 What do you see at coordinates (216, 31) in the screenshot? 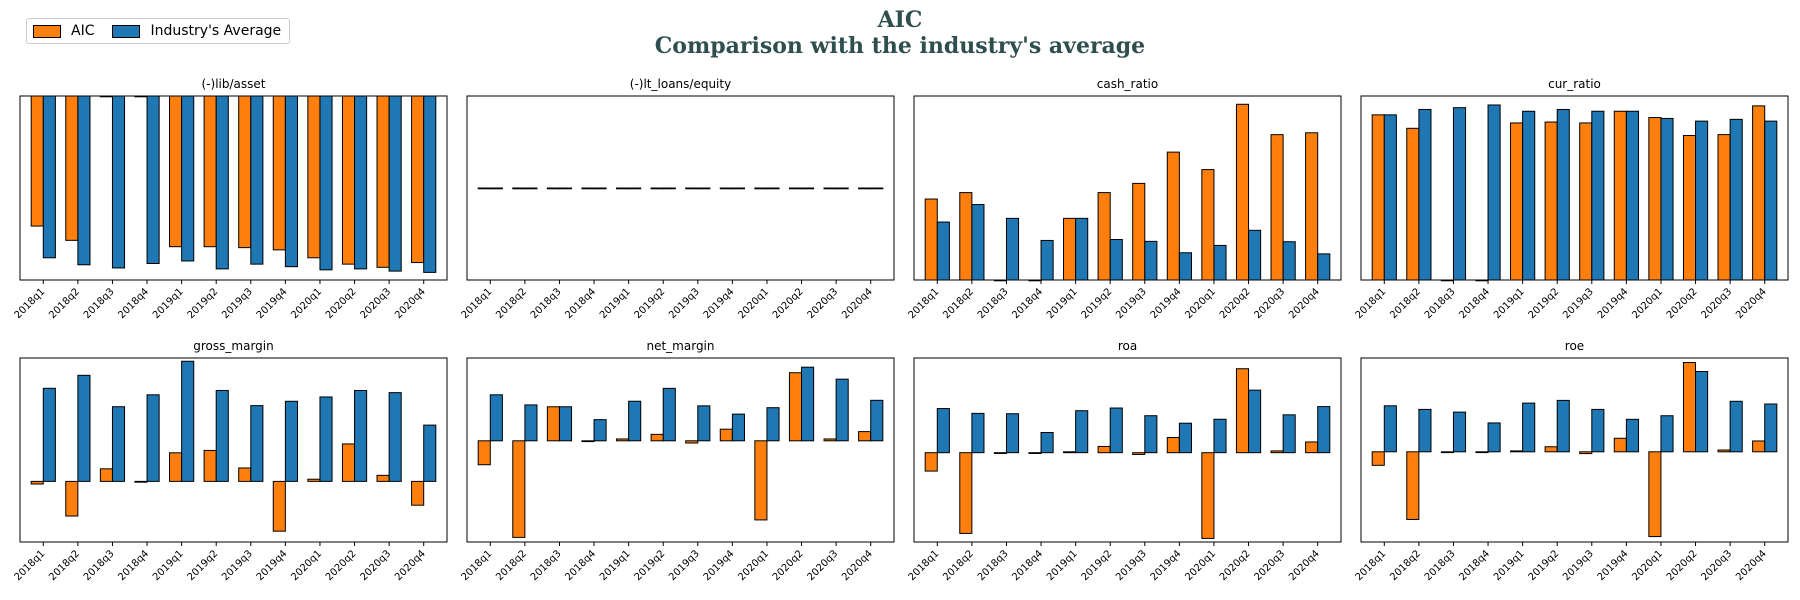
I see `legend-label-industry: Industry's Average` at bounding box center [216, 31].